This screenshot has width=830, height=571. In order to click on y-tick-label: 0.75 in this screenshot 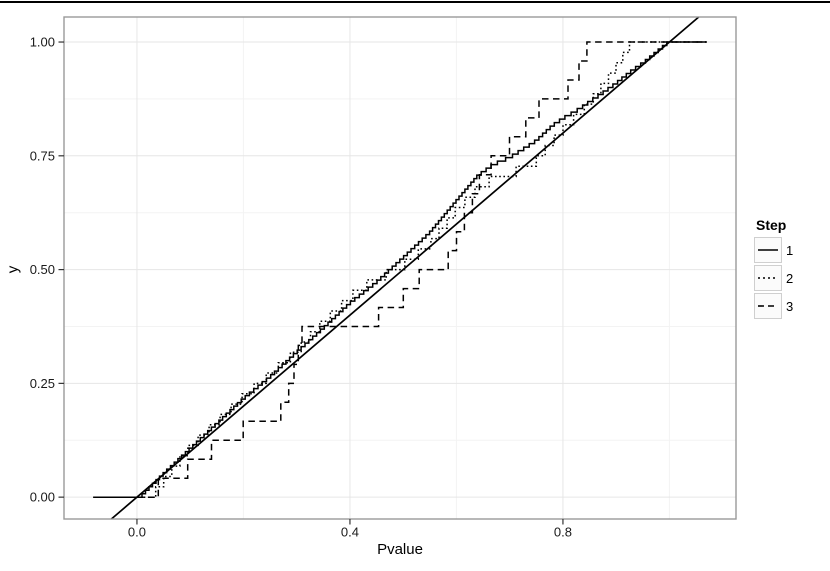, I will do `click(42, 155)`.